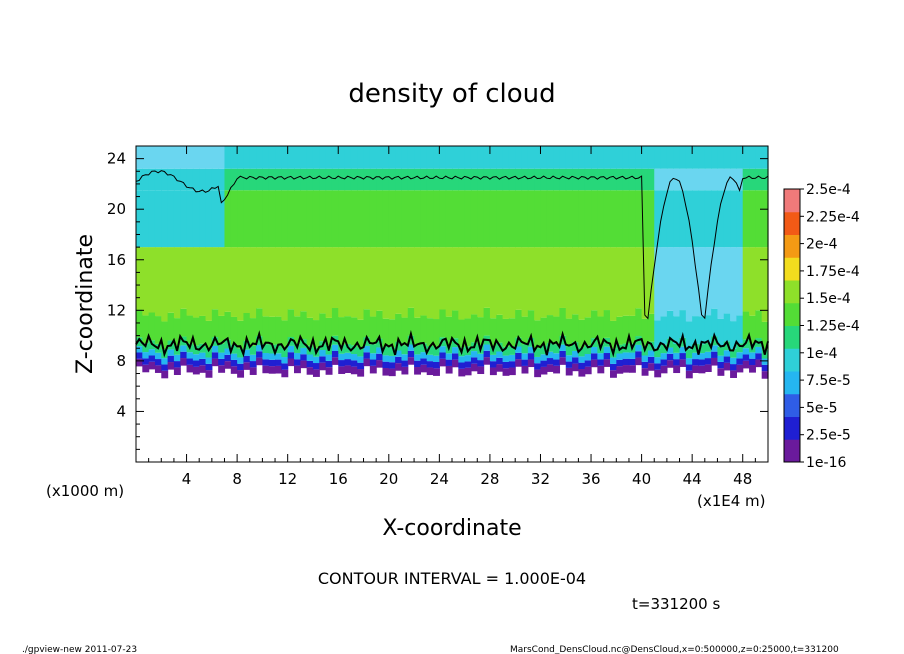 Image resolution: width=904 pixels, height=654 pixels. Describe the element at coordinates (121, 361) in the screenshot. I see `y-tick-label: 8` at that location.